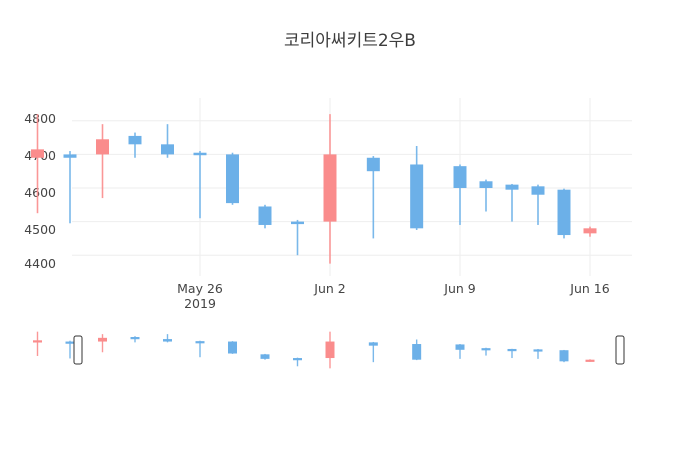 The width and height of the screenshot is (700, 450). I want to click on y-tick-label-4800: 4800, so click(40, 118).